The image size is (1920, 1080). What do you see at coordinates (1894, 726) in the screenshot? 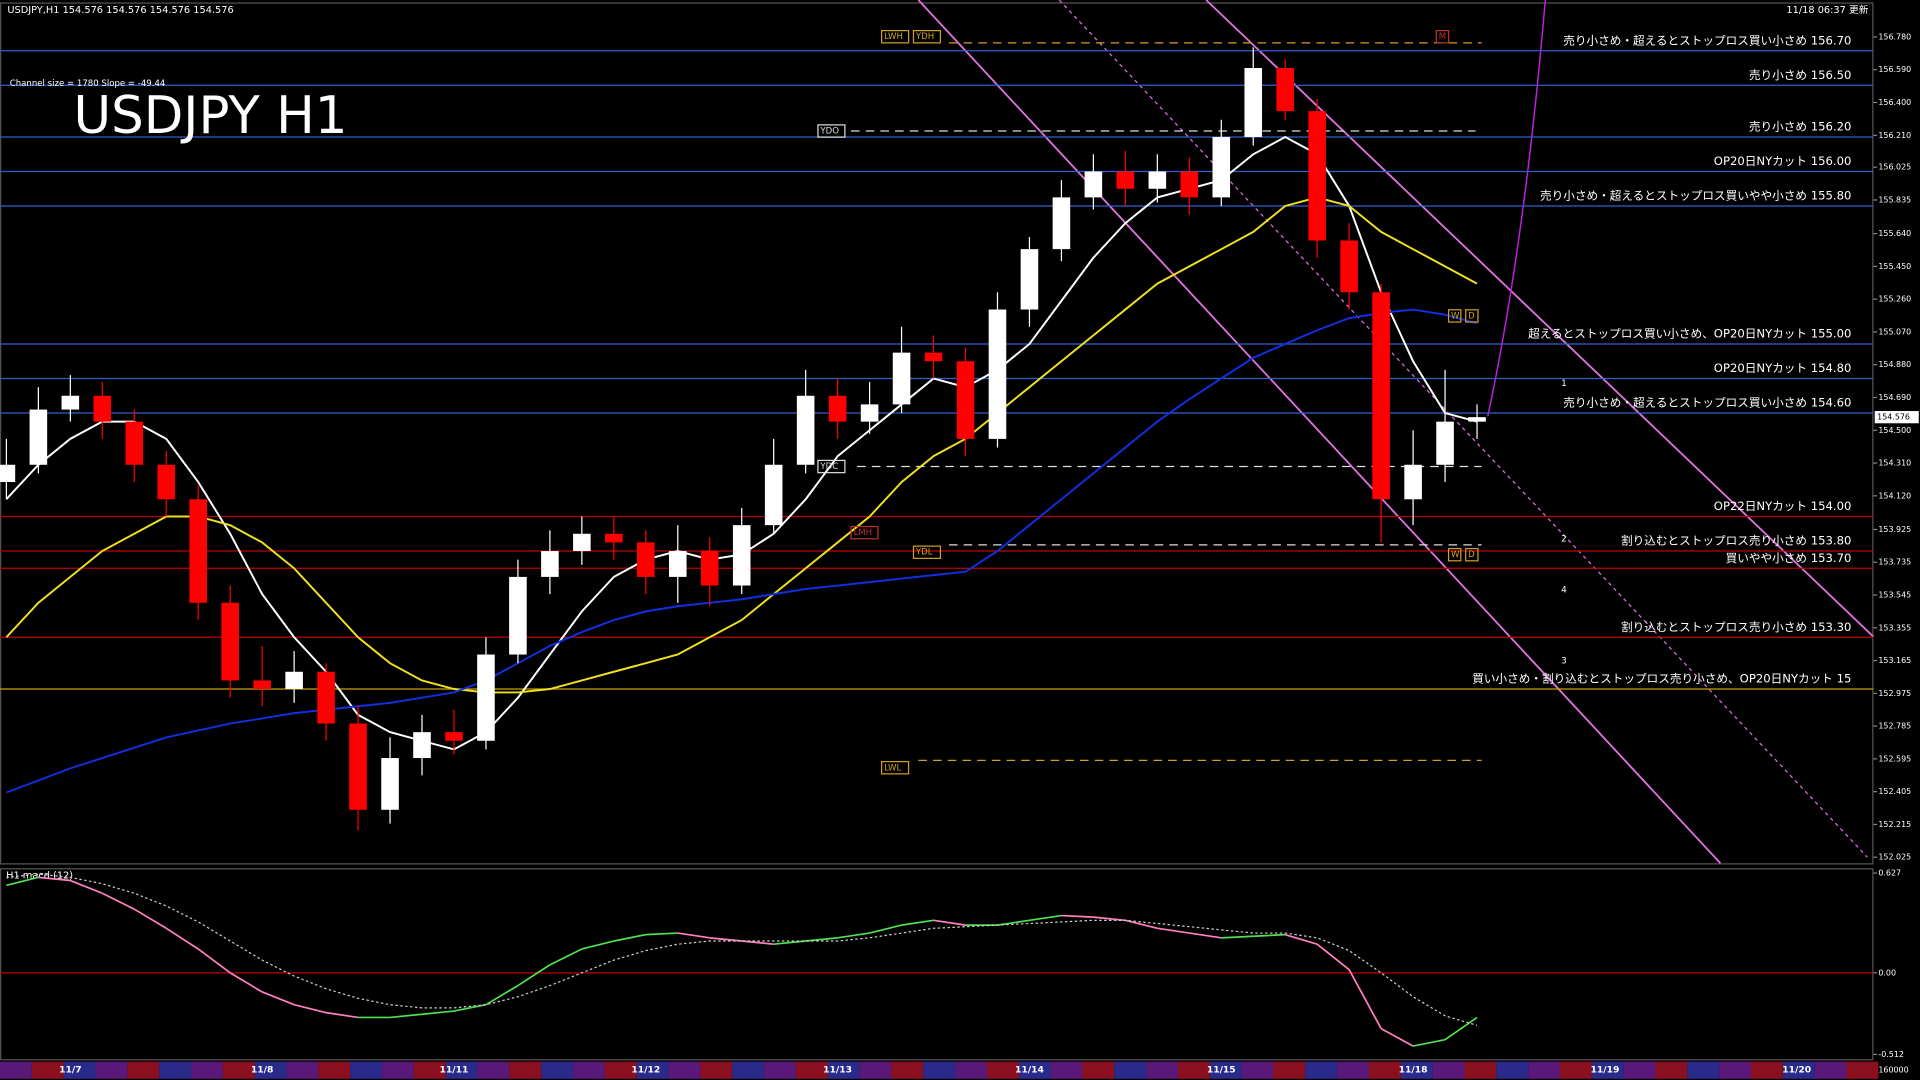
I see `y-tick-label: 152.785` at bounding box center [1894, 726].